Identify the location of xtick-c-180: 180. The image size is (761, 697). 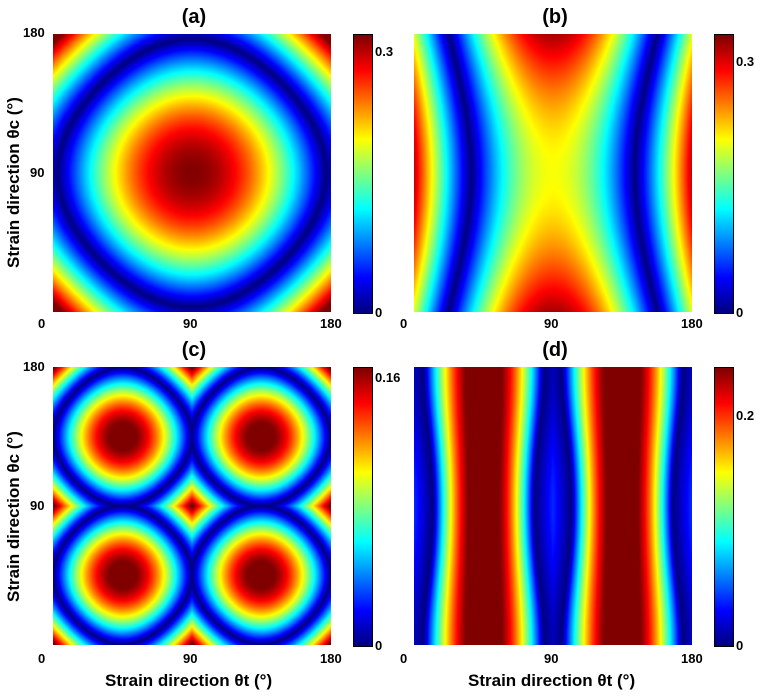
(331, 658).